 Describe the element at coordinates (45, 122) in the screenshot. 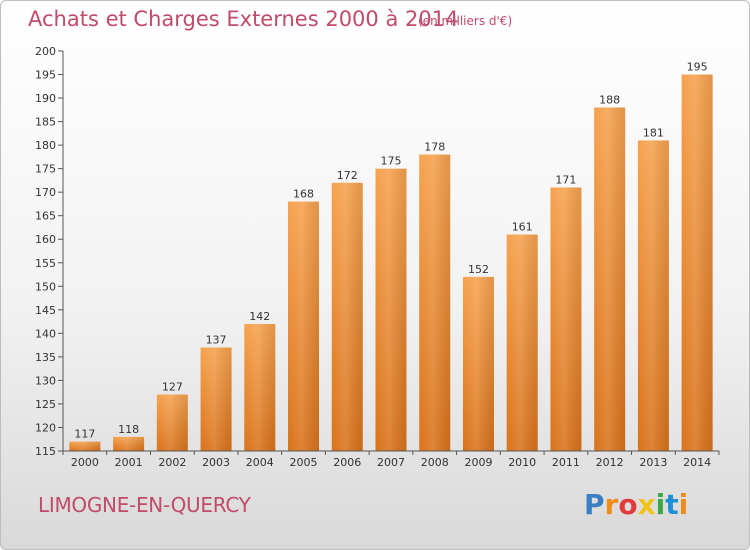

I see `y-tick-label: 185` at that location.